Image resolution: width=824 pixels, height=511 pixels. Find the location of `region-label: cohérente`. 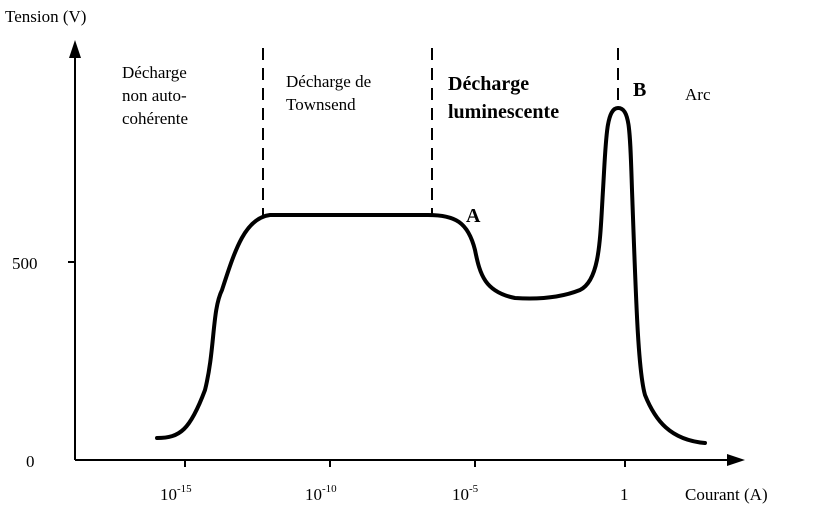

region-label: cohérente is located at coordinates (155, 118).